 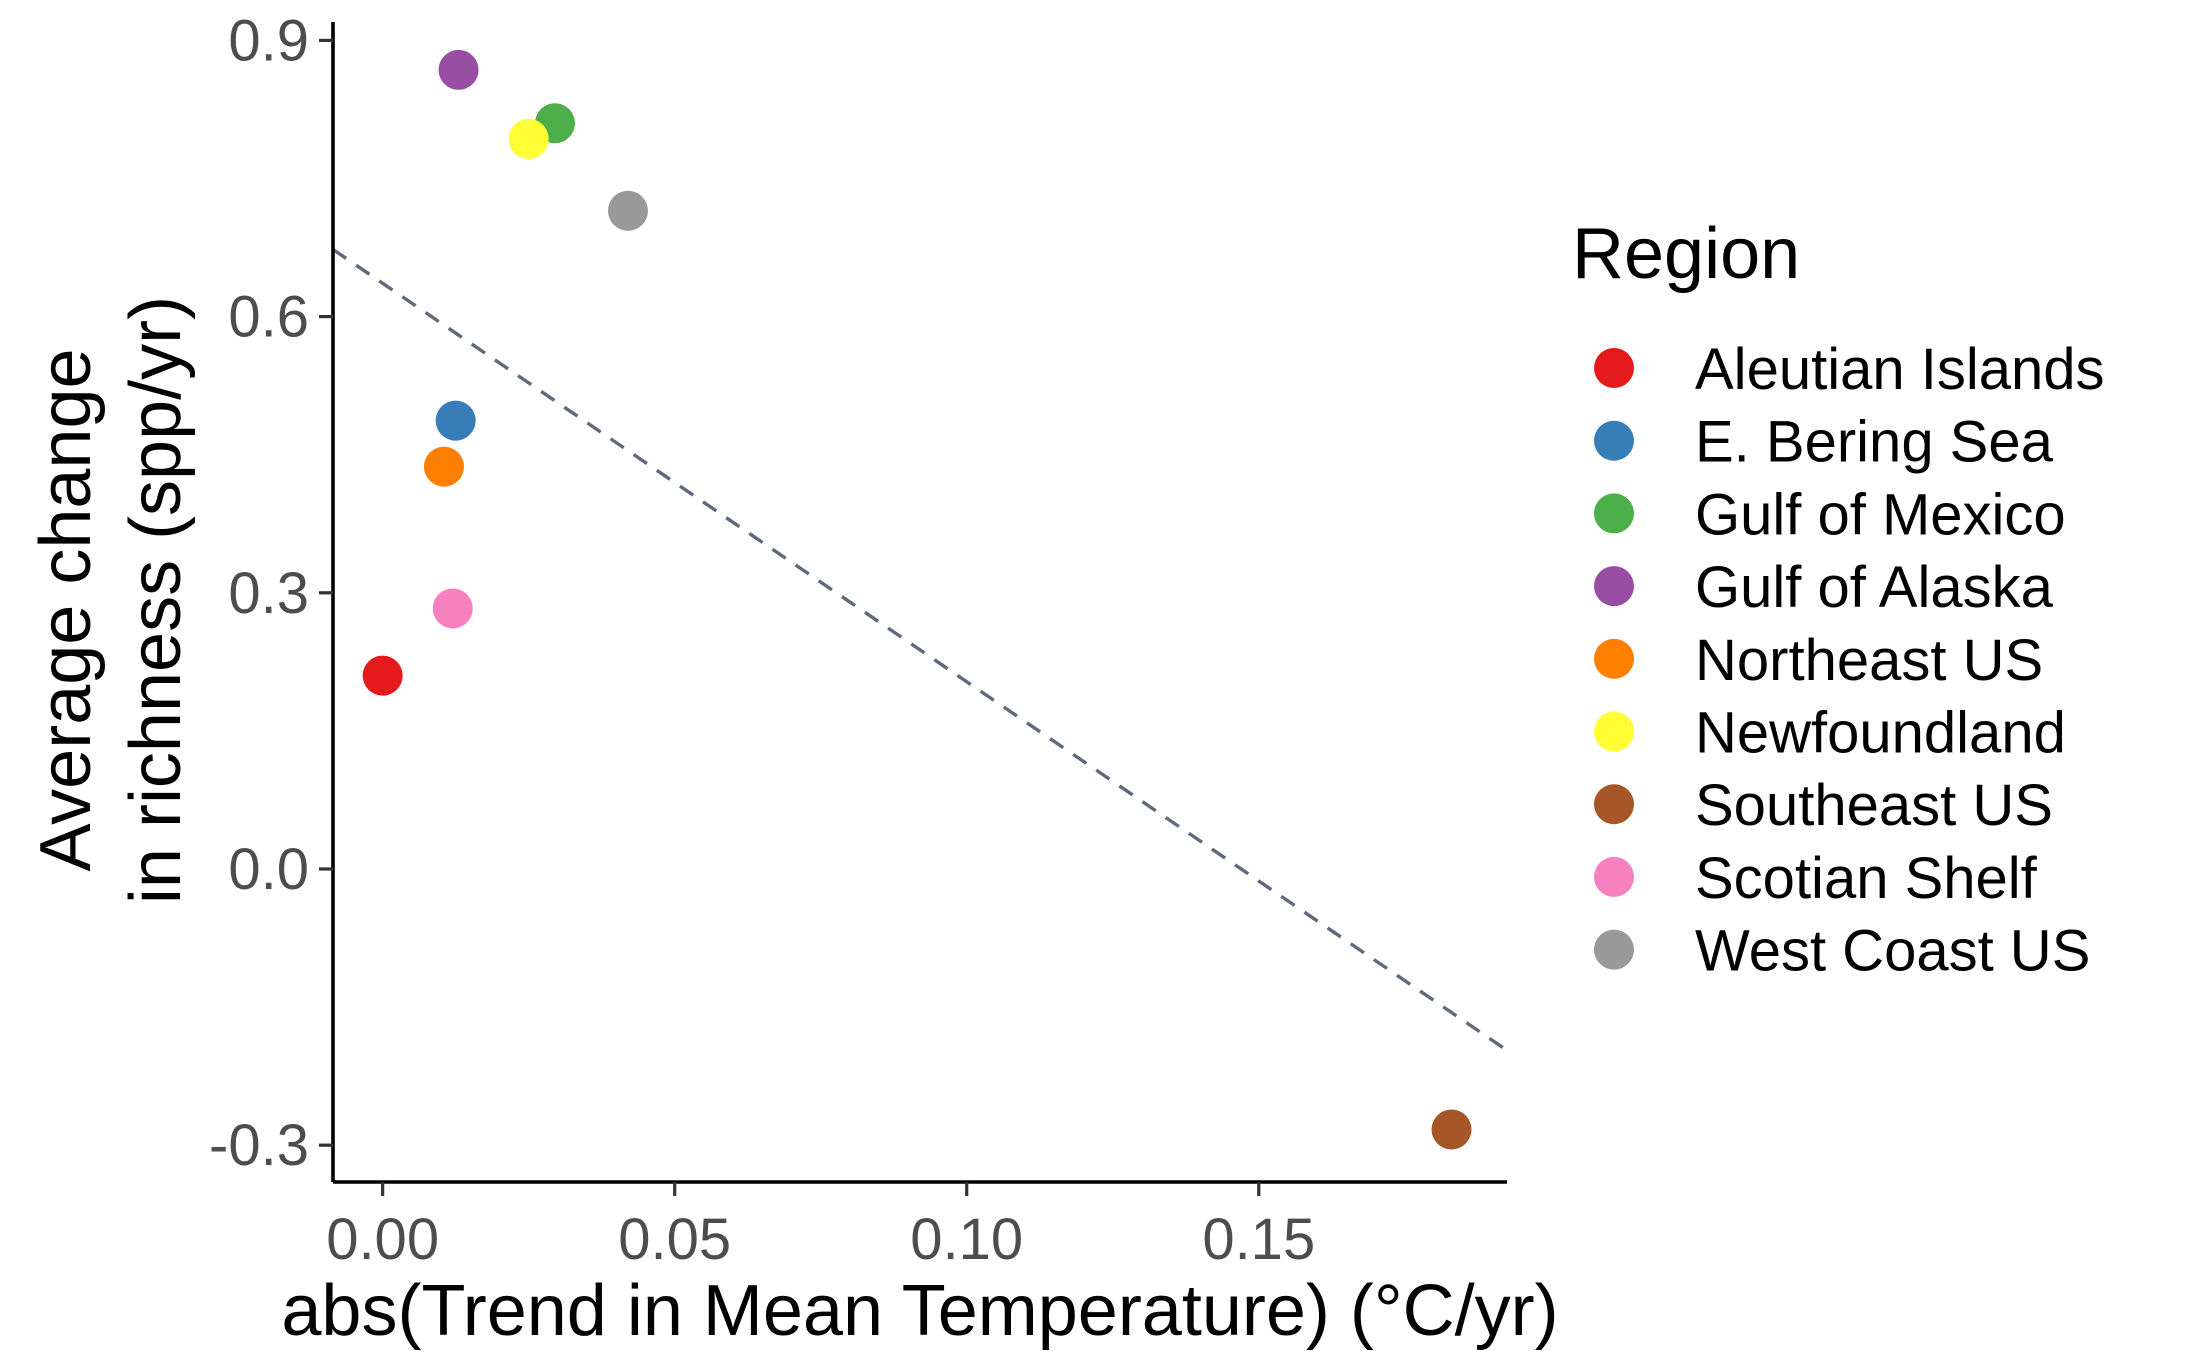 I want to click on x-tick-label: 0.05, so click(x=674, y=1239).